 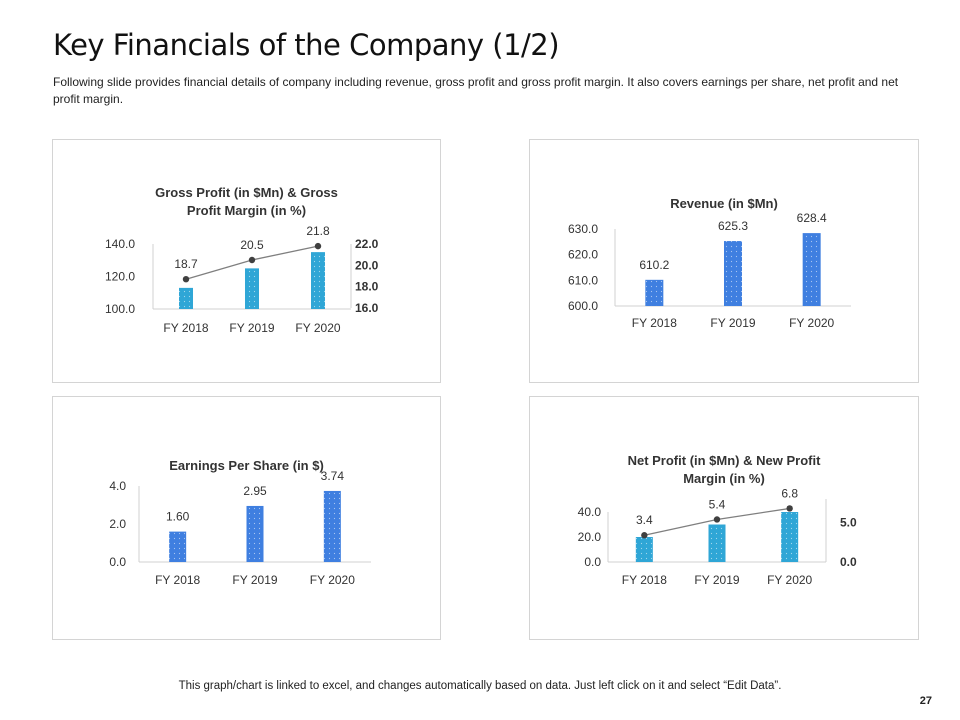 I want to click on chart-title: Earnings Per Share (in $), so click(x=246, y=466).